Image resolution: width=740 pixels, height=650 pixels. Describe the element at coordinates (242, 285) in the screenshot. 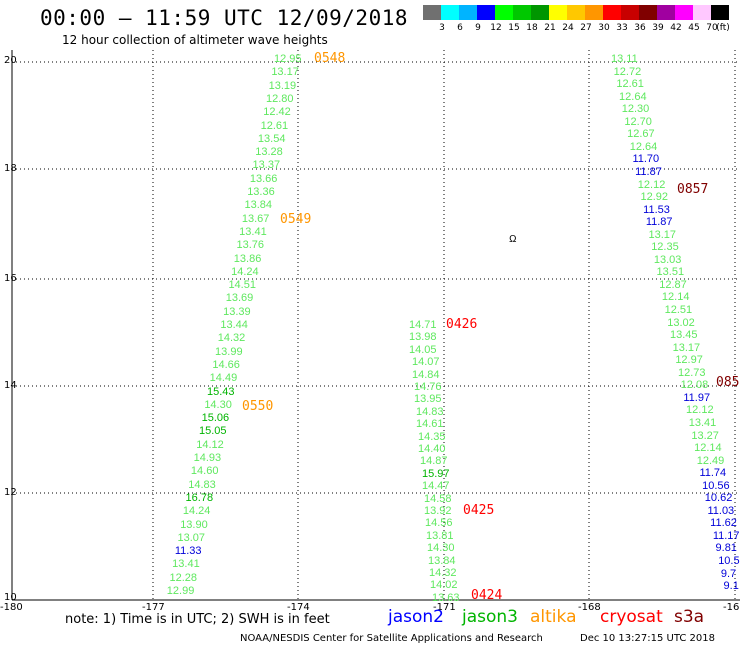

I see `wave-height-value: 14.51` at that location.